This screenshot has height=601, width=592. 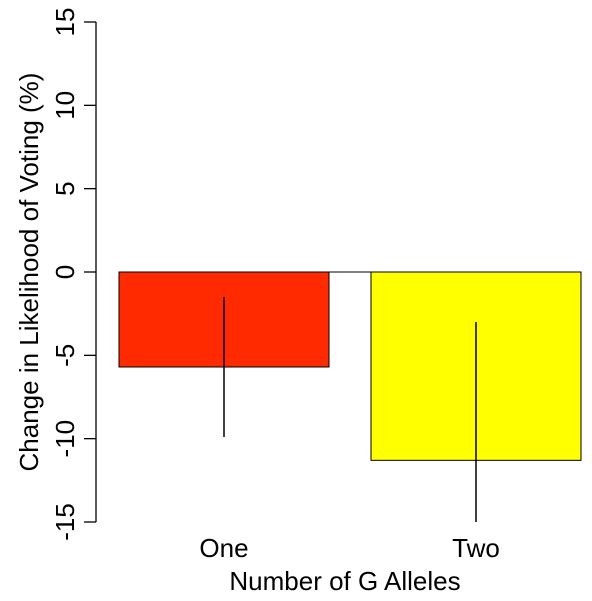 I want to click on y-tick-label: -10, so click(x=65, y=439).